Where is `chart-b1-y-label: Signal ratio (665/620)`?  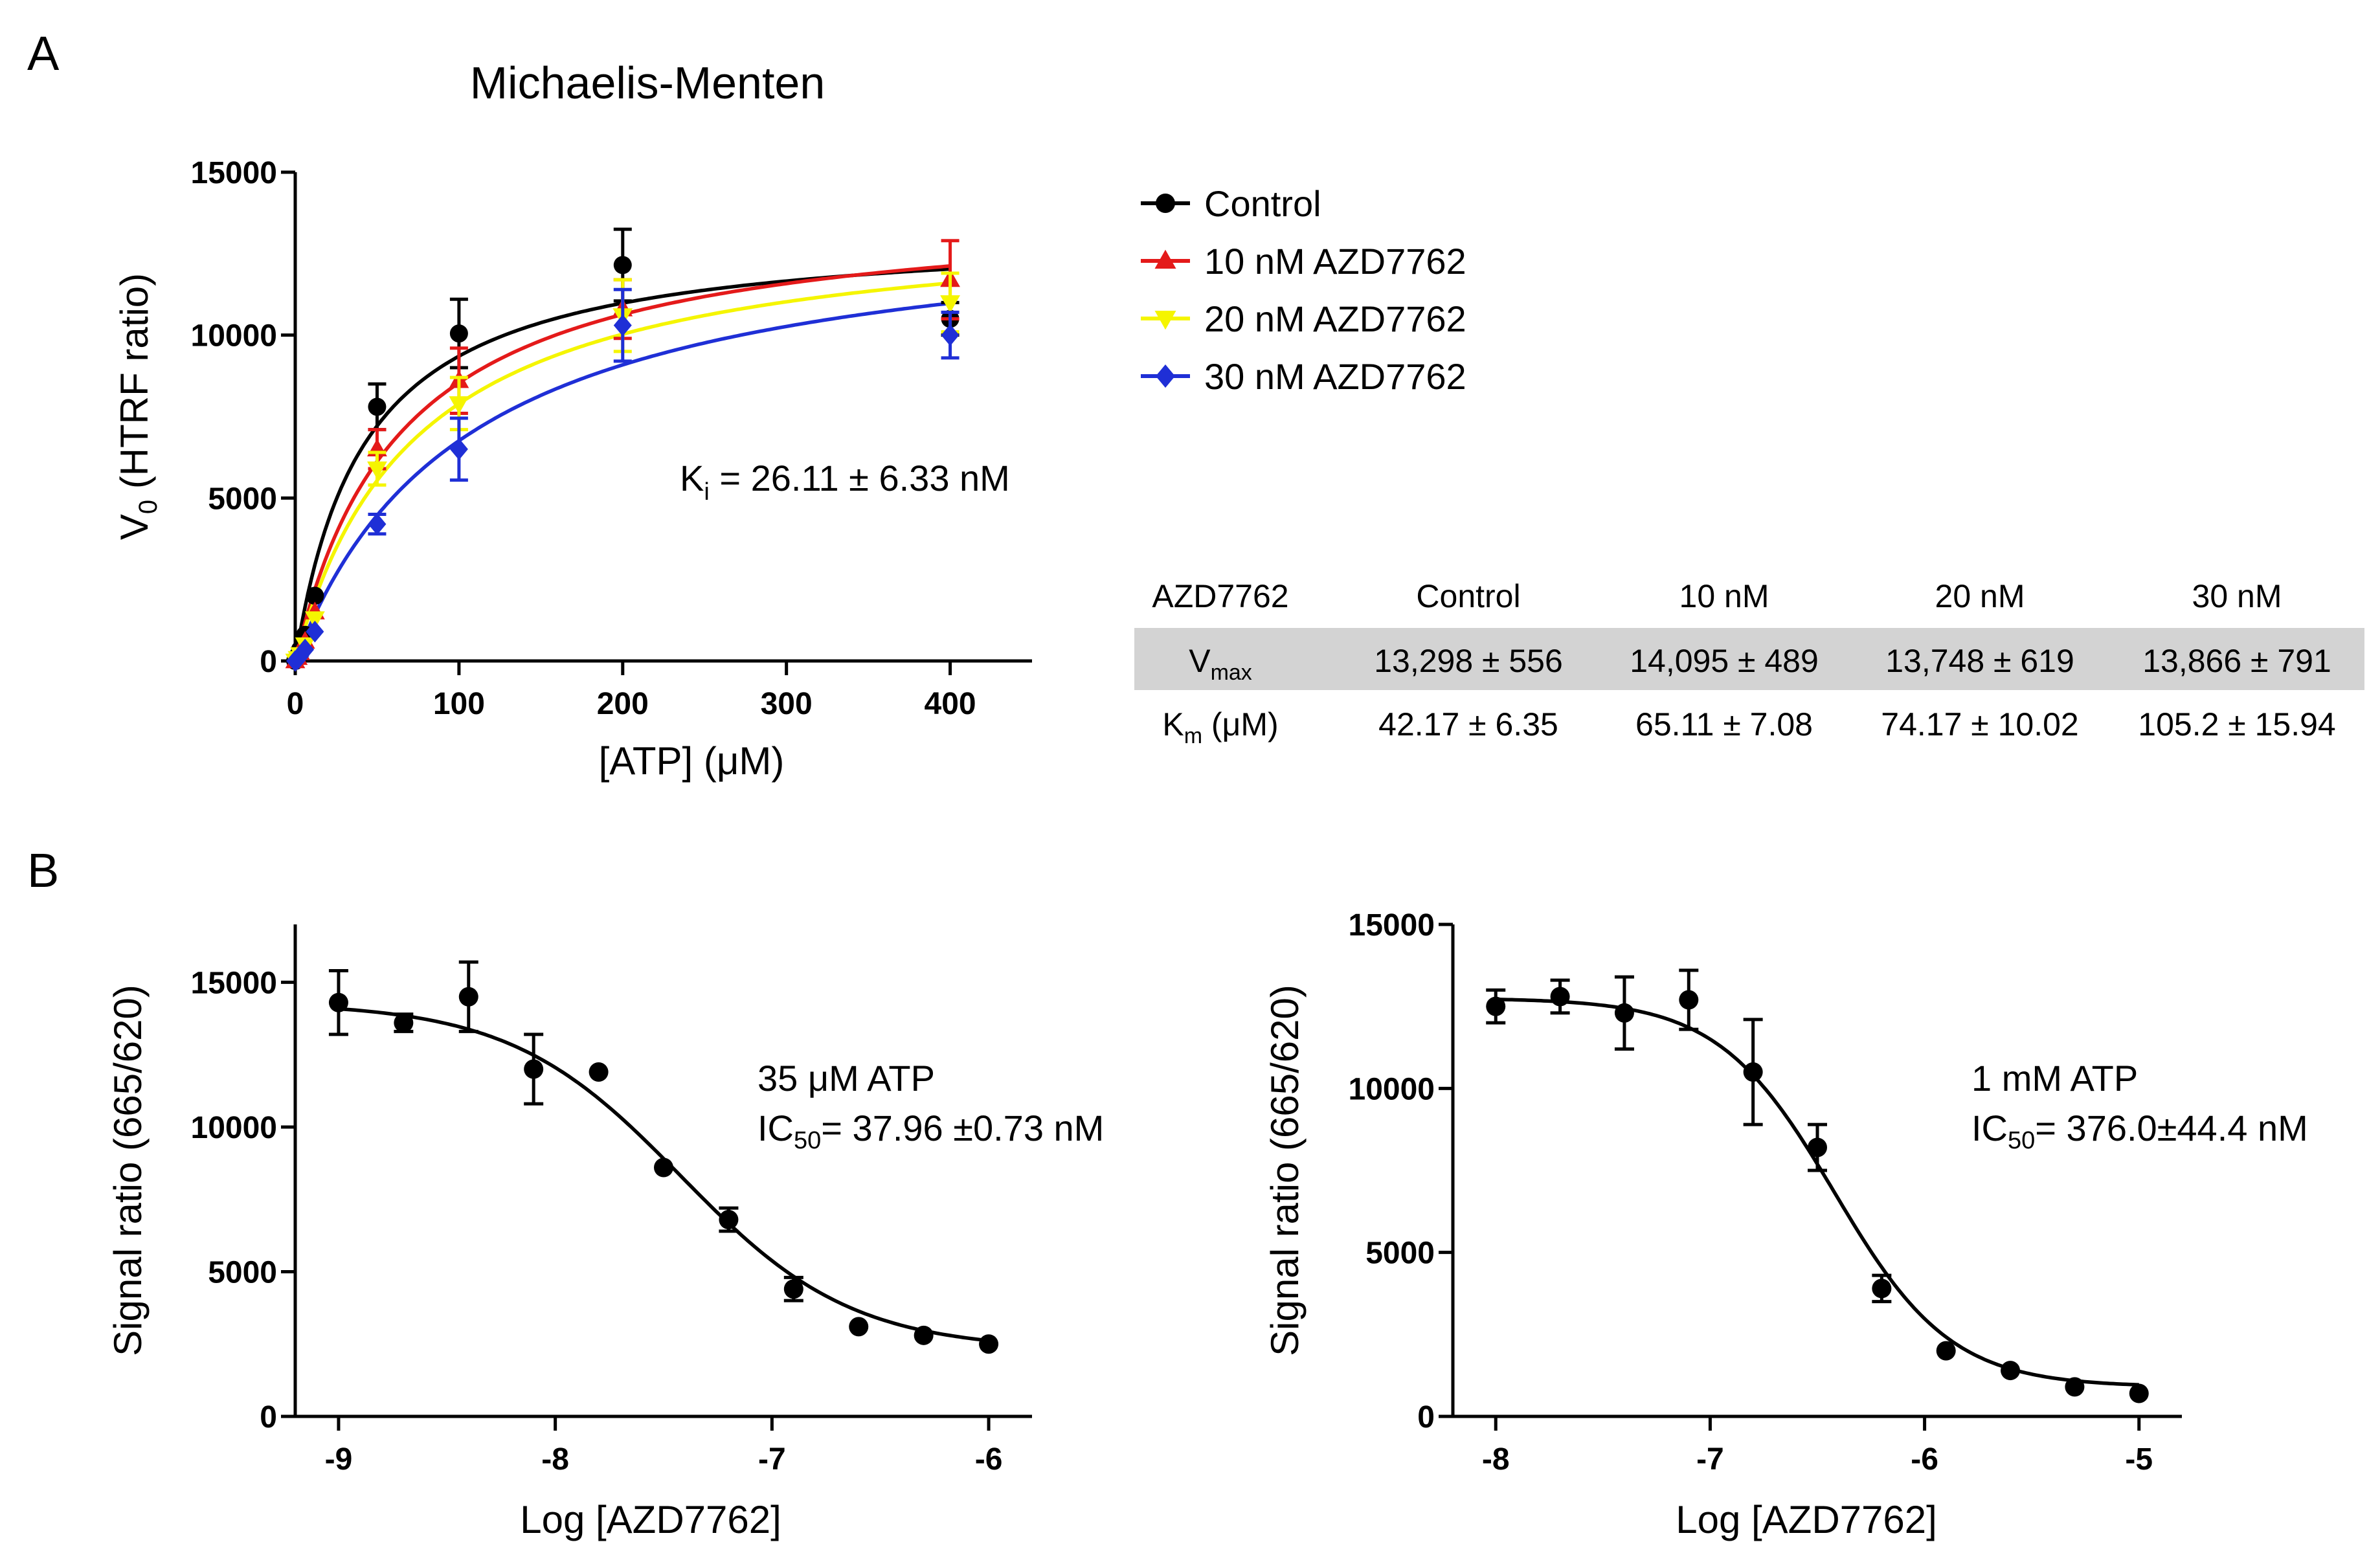 chart-b1-y-label: Signal ratio (665/620) is located at coordinates (128, 1170).